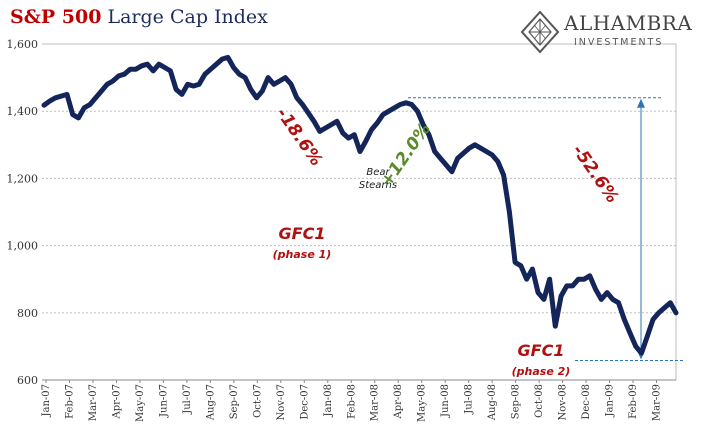 The height and width of the screenshot is (441, 705). I want to click on annotation-phase1: (phase 1), so click(302, 254).